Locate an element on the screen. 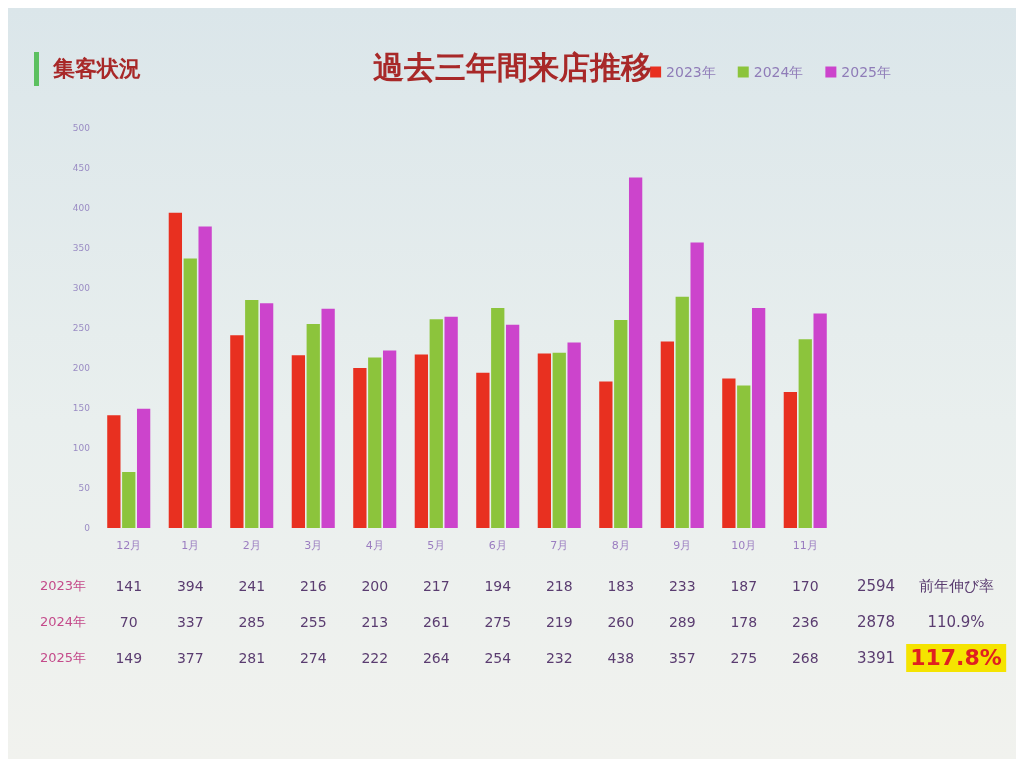 This screenshot has height=767, width=1024. data-label: 183 is located at coordinates (621, 586).